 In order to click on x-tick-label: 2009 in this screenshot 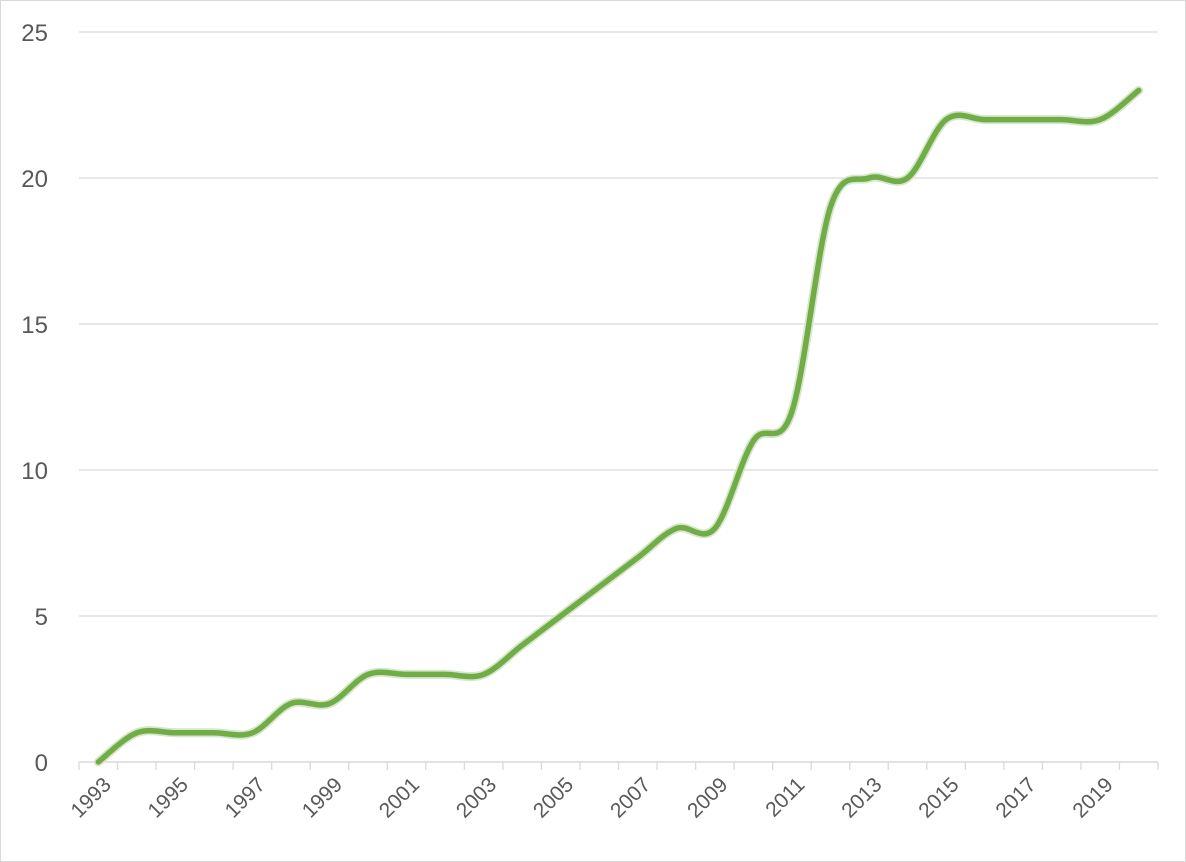, I will do `click(707, 797)`.